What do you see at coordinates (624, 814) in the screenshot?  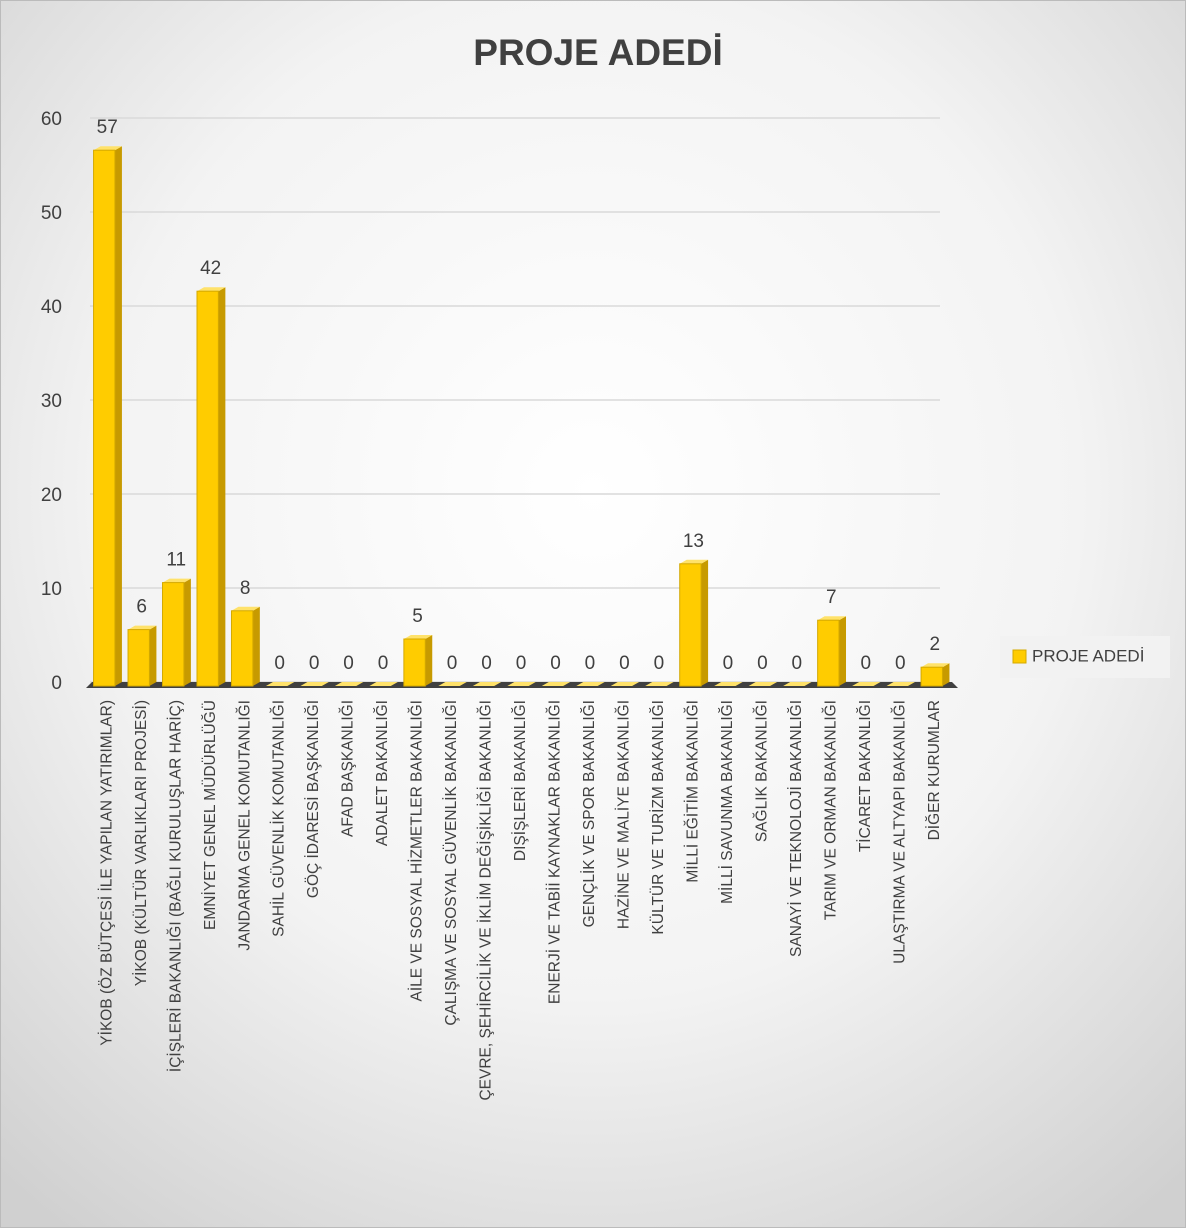 I see `x-tick-label: HAZİNE VE MALİYE BAKANLIĞI` at bounding box center [624, 814].